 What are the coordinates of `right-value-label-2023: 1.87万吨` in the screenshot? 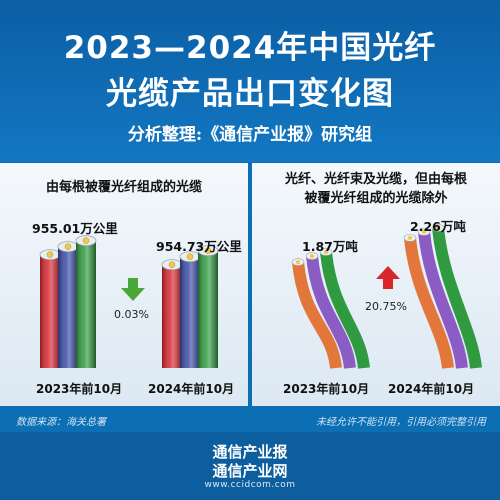 It's located at (330, 246).